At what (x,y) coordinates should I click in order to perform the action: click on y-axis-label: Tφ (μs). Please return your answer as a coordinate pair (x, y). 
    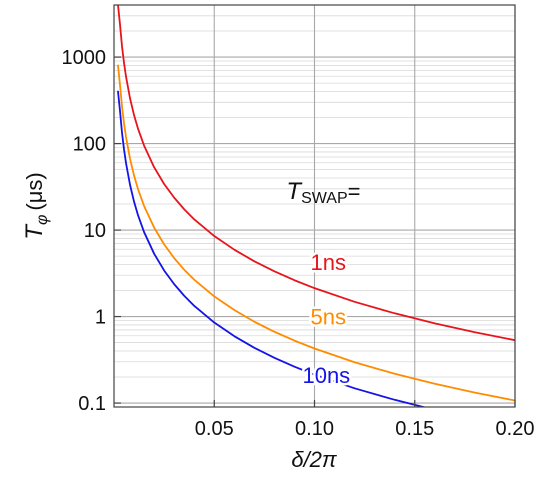
    Looking at the image, I should click on (36, 205).